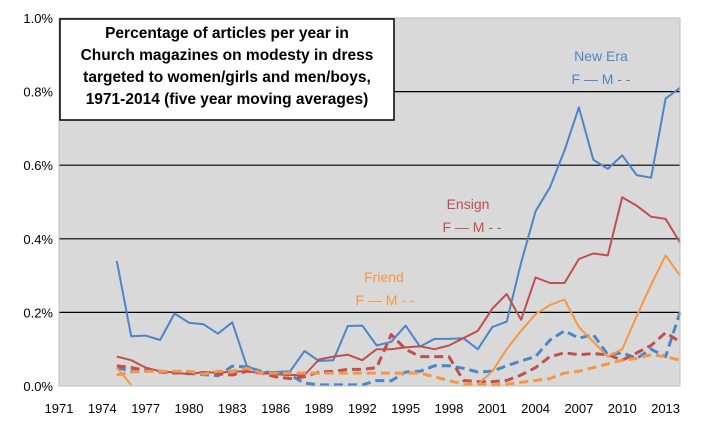 The image size is (712, 427). Describe the element at coordinates (405, 408) in the screenshot. I see `x-tick-label: 1995` at that location.